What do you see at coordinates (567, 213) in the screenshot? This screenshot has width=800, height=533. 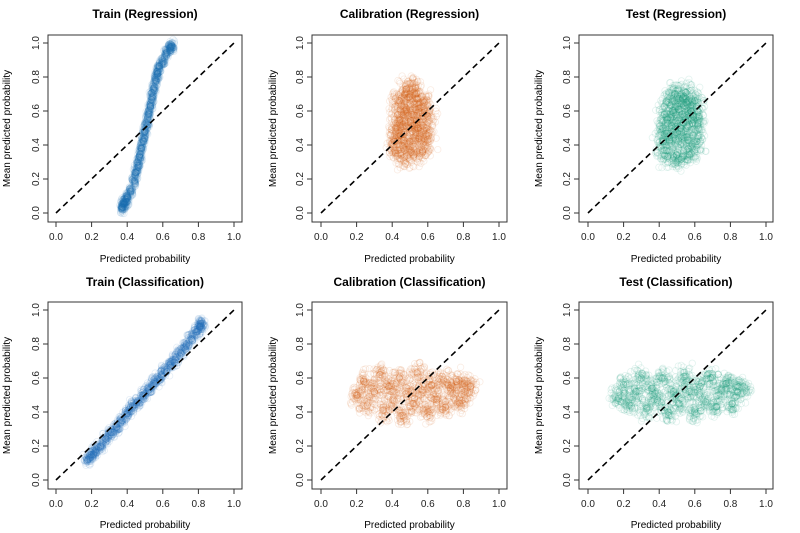 I see `y-tick-label: 0.0` at bounding box center [567, 213].